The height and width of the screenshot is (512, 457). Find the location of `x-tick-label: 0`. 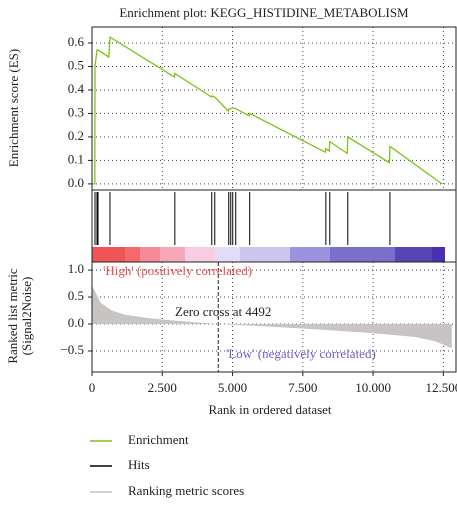

x-tick-label: 0 is located at coordinates (92, 387).